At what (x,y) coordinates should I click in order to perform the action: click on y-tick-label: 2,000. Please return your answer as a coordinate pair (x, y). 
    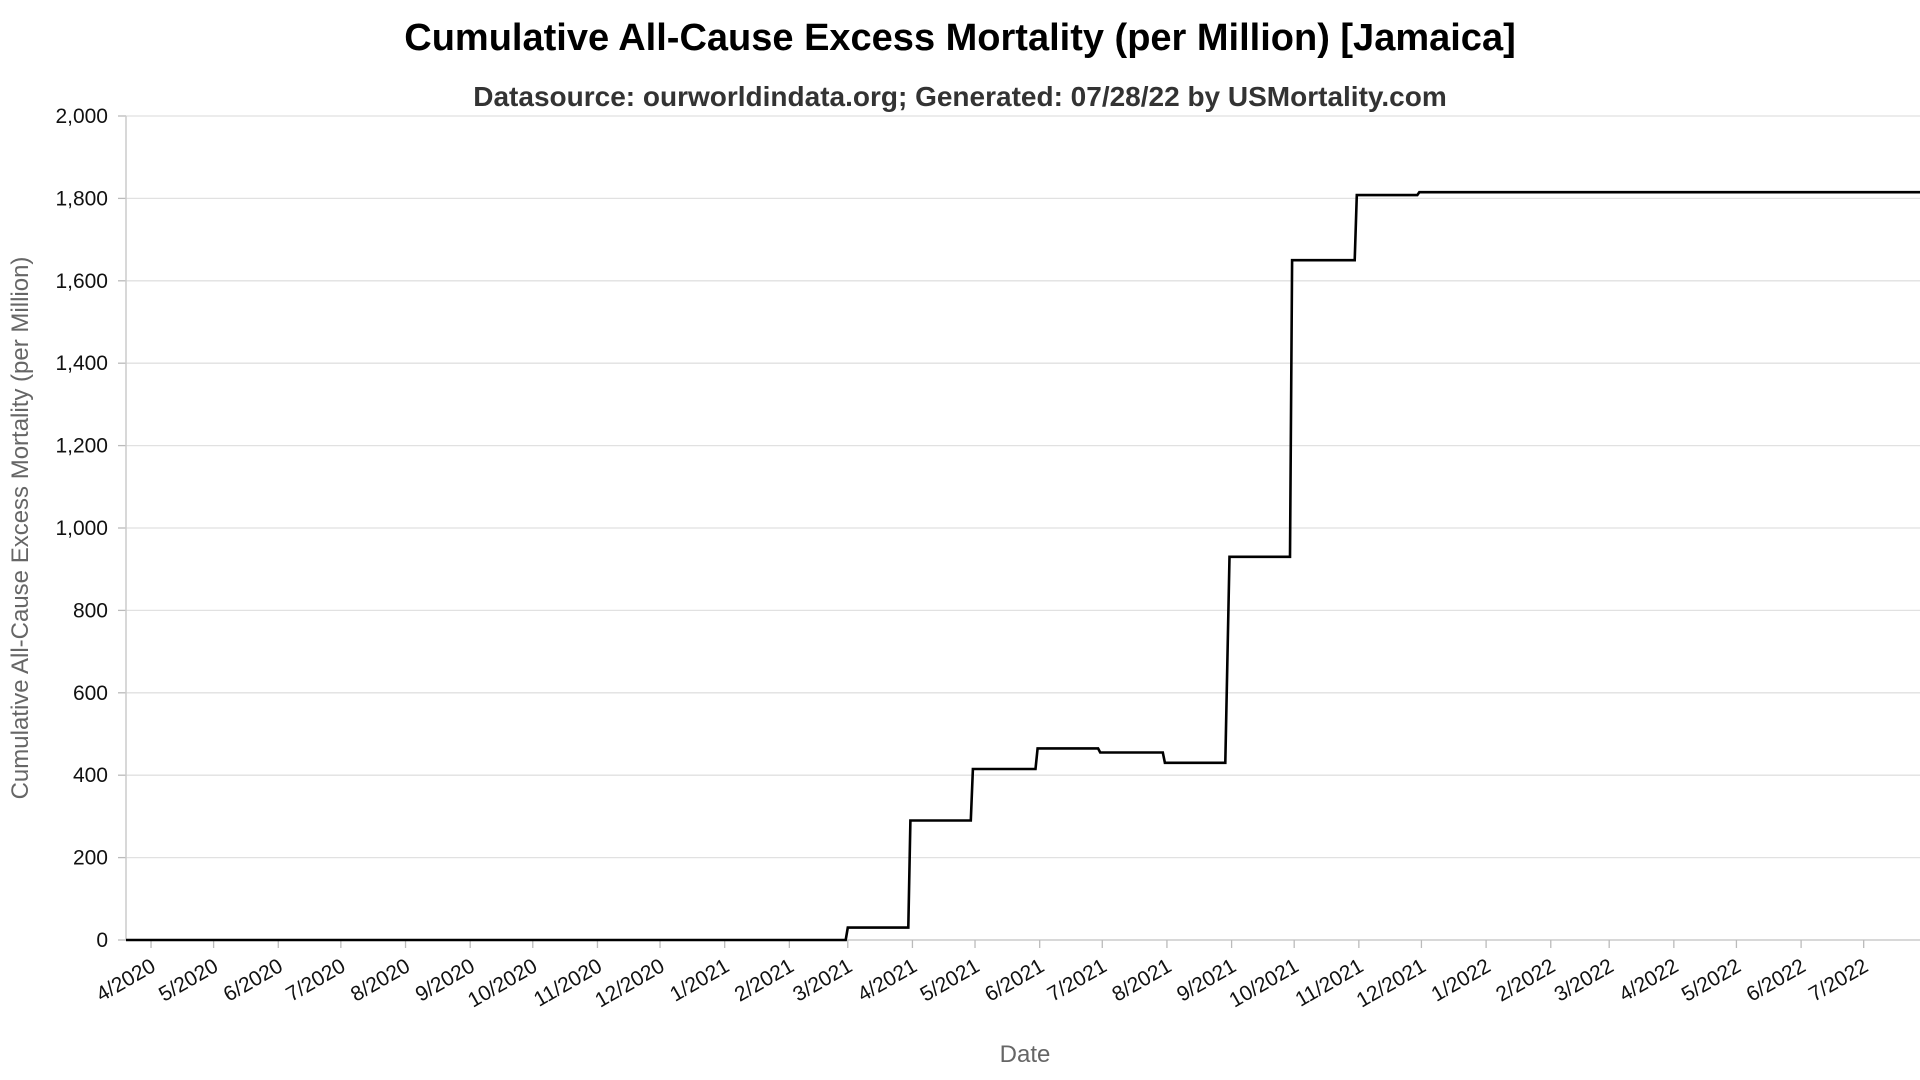
    Looking at the image, I should click on (81, 116).